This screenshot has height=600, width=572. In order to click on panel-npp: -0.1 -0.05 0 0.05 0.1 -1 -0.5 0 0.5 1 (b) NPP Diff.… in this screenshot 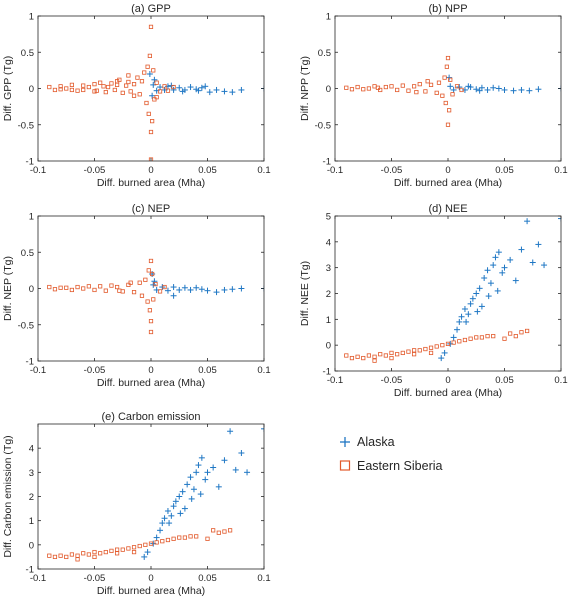, I will do `click(433, 96)`.